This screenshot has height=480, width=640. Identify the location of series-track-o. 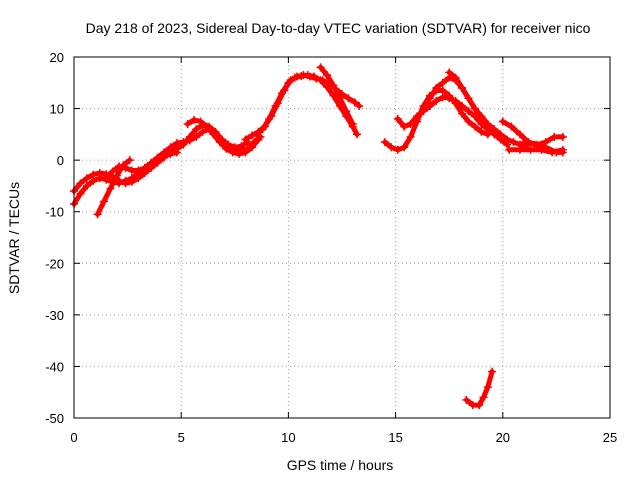
(543, 147).